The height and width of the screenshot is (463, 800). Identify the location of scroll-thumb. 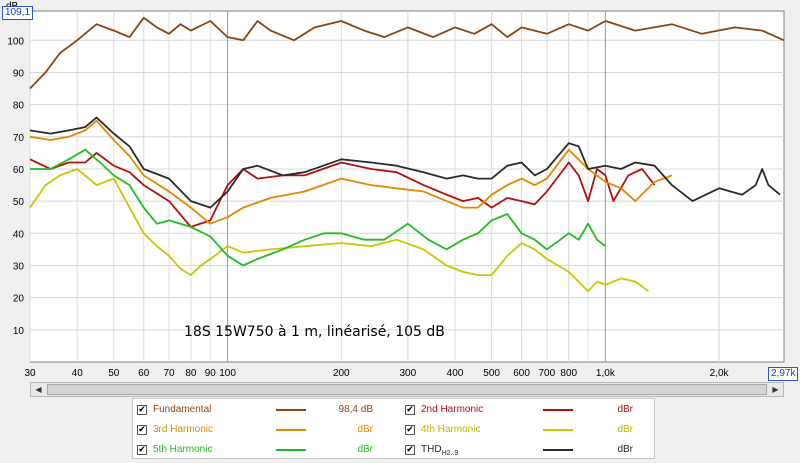
(407, 389).